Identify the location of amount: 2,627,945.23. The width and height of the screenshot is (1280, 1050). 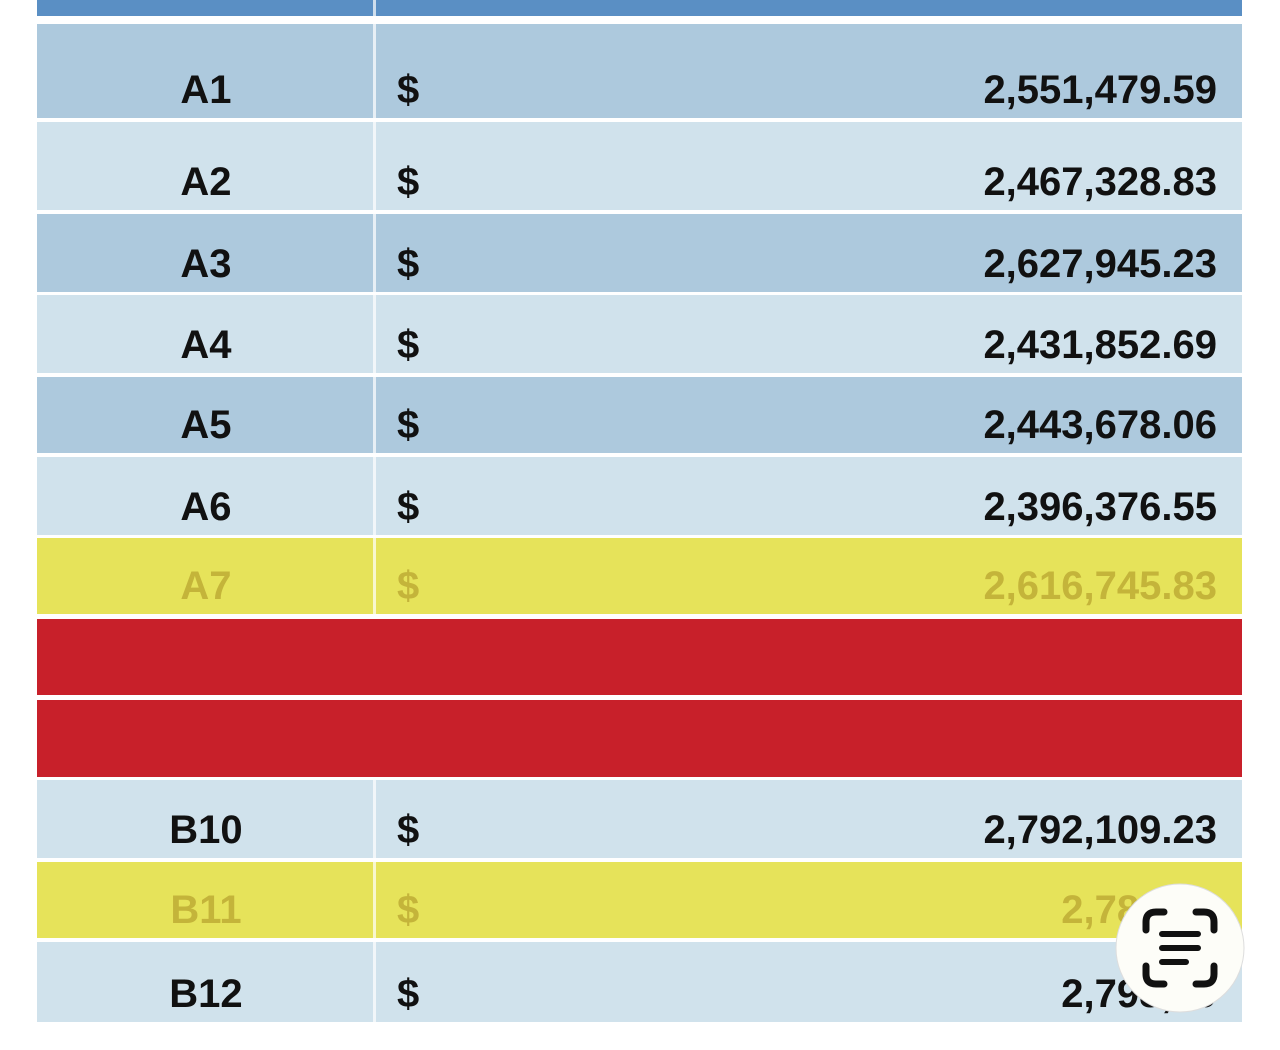
(1100, 264).